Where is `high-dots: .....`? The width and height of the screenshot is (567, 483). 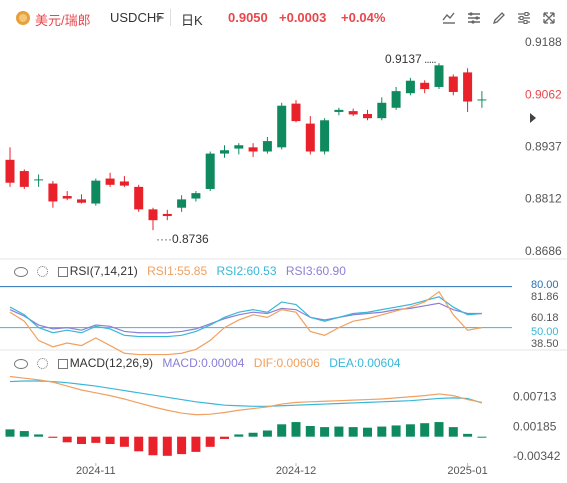 high-dots: ..... is located at coordinates (429, 59).